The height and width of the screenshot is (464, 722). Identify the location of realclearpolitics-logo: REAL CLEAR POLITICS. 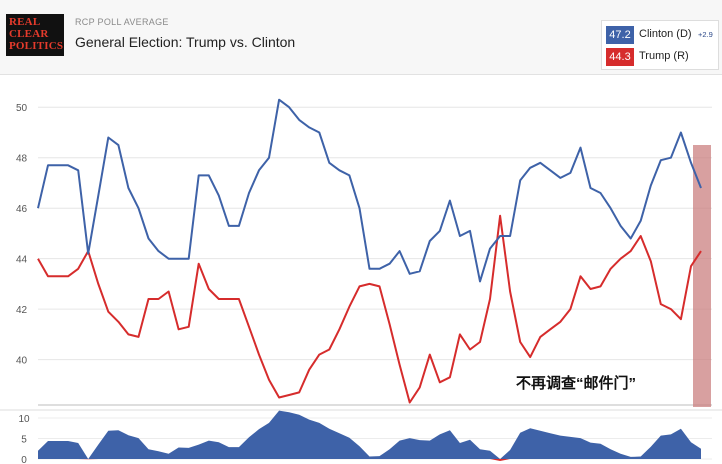
(35, 35).